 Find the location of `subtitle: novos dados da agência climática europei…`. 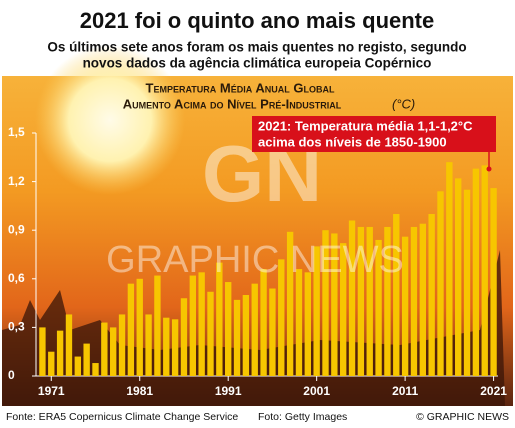

subtitle: novos dados da agência climática europei… is located at coordinates (257, 63).